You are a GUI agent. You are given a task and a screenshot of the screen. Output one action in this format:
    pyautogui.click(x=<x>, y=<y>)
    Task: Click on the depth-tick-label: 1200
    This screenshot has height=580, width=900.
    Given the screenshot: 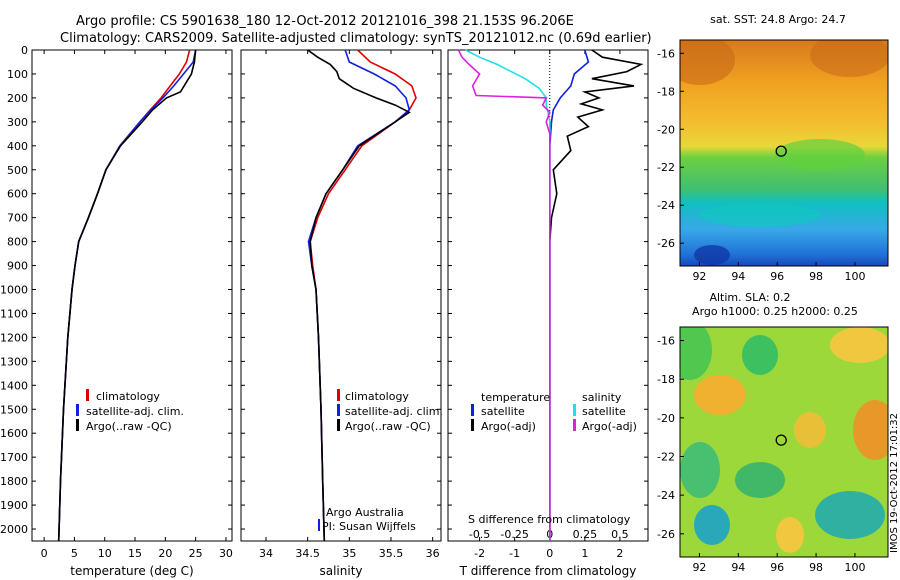 What is the action you would take?
    pyautogui.click(x=14, y=337)
    